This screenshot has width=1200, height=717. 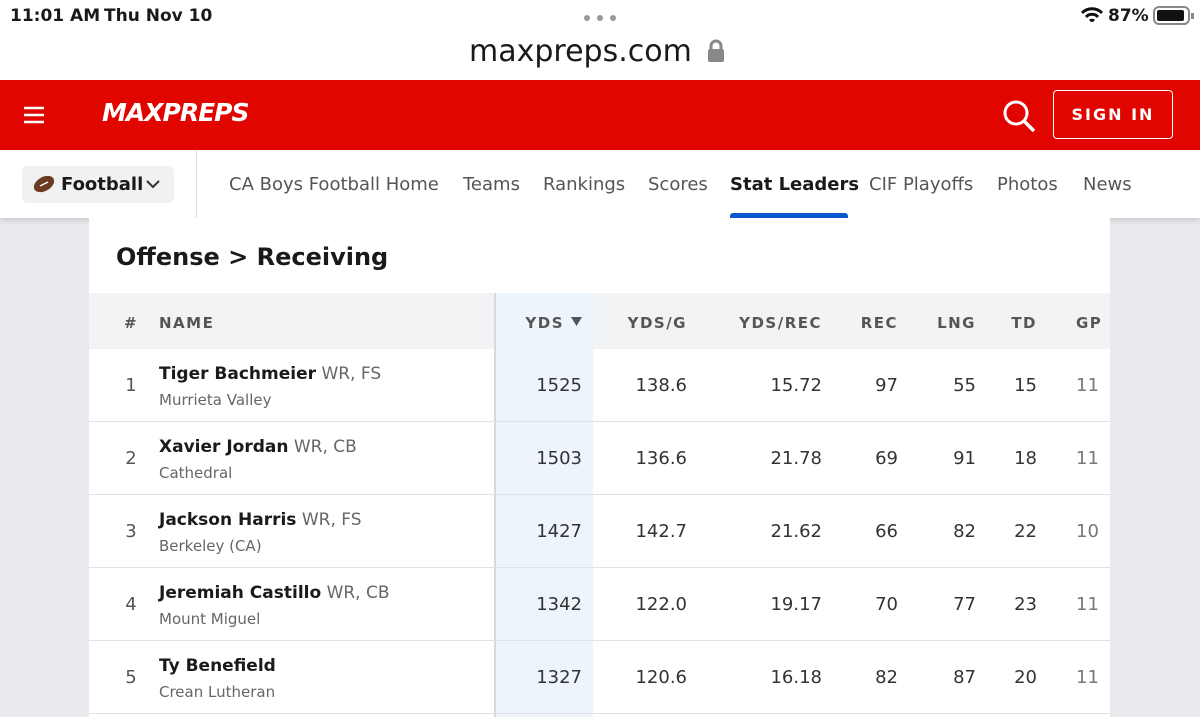 I want to click on school: Cathedral, so click(x=196, y=473).